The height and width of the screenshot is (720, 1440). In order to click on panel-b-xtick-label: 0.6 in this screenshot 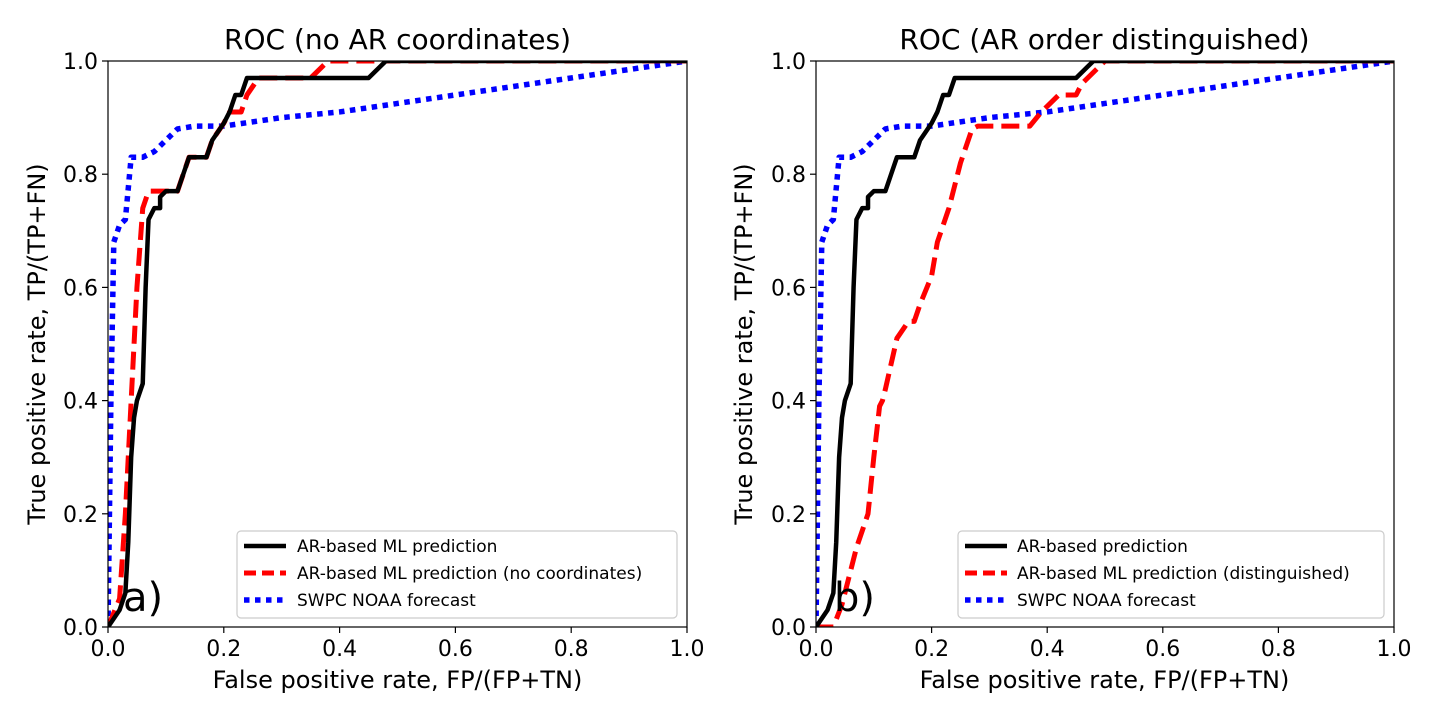, I will do `click(1162, 649)`.